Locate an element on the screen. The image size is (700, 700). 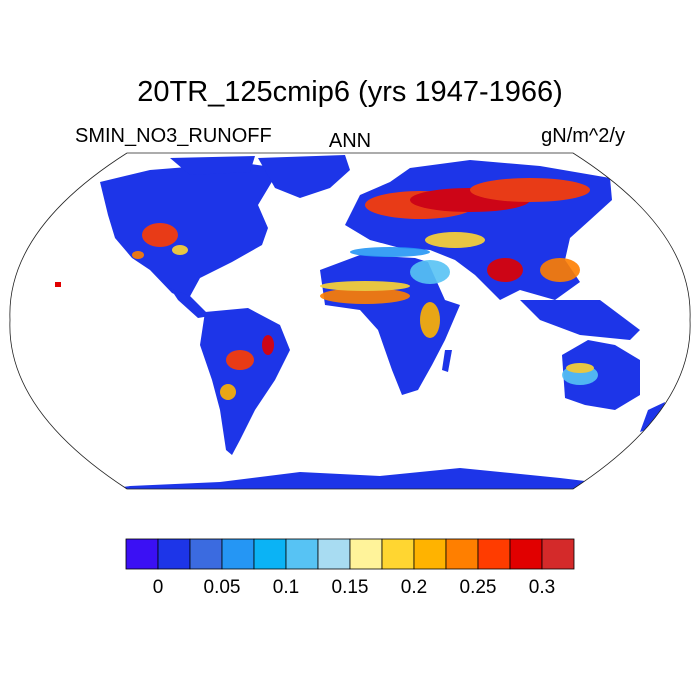
colorbar-tick-label: 0.3 is located at coordinates (542, 587).